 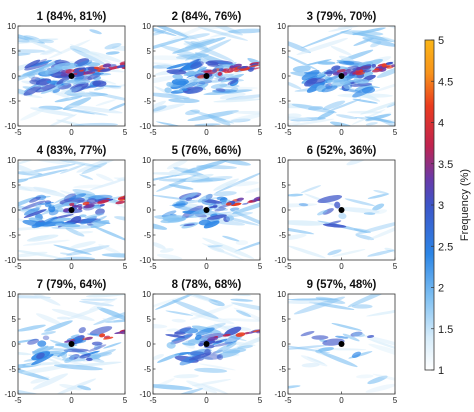 I want to click on panel-title: 5 (76%, 66%), so click(x=207, y=151).